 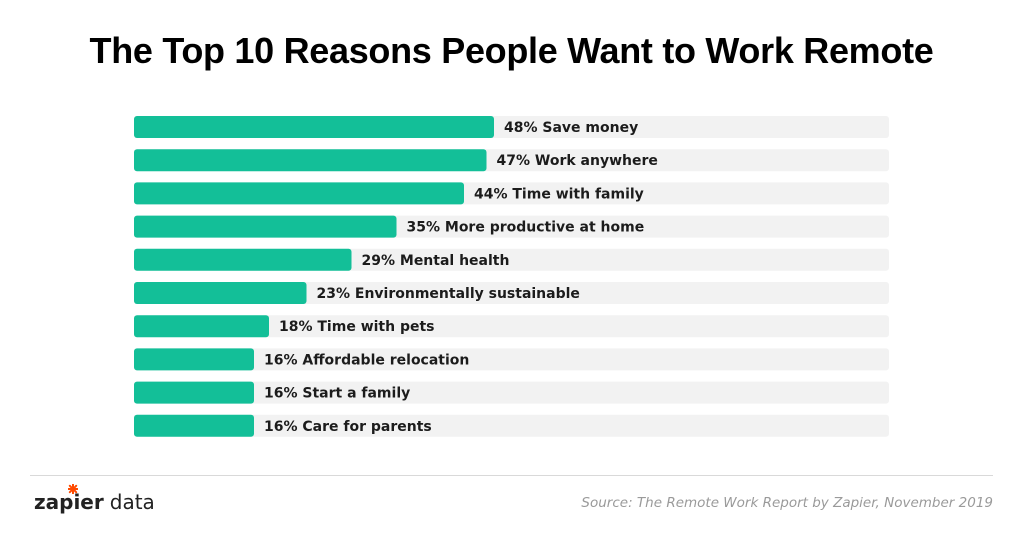 What do you see at coordinates (337, 394) in the screenshot?
I see `bar-label-9: 16% Start a family` at bounding box center [337, 394].